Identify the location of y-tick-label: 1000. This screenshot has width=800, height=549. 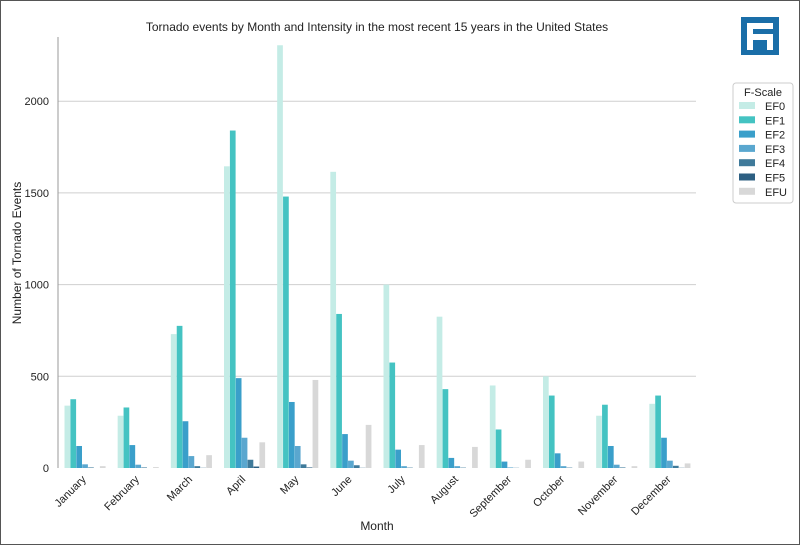
(37, 286).